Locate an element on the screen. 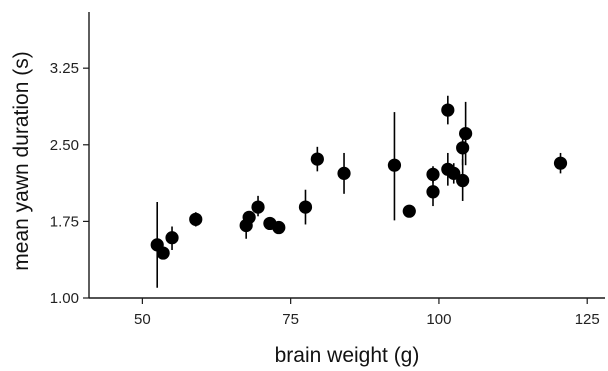  x-tick-label: 50 is located at coordinates (142, 319).